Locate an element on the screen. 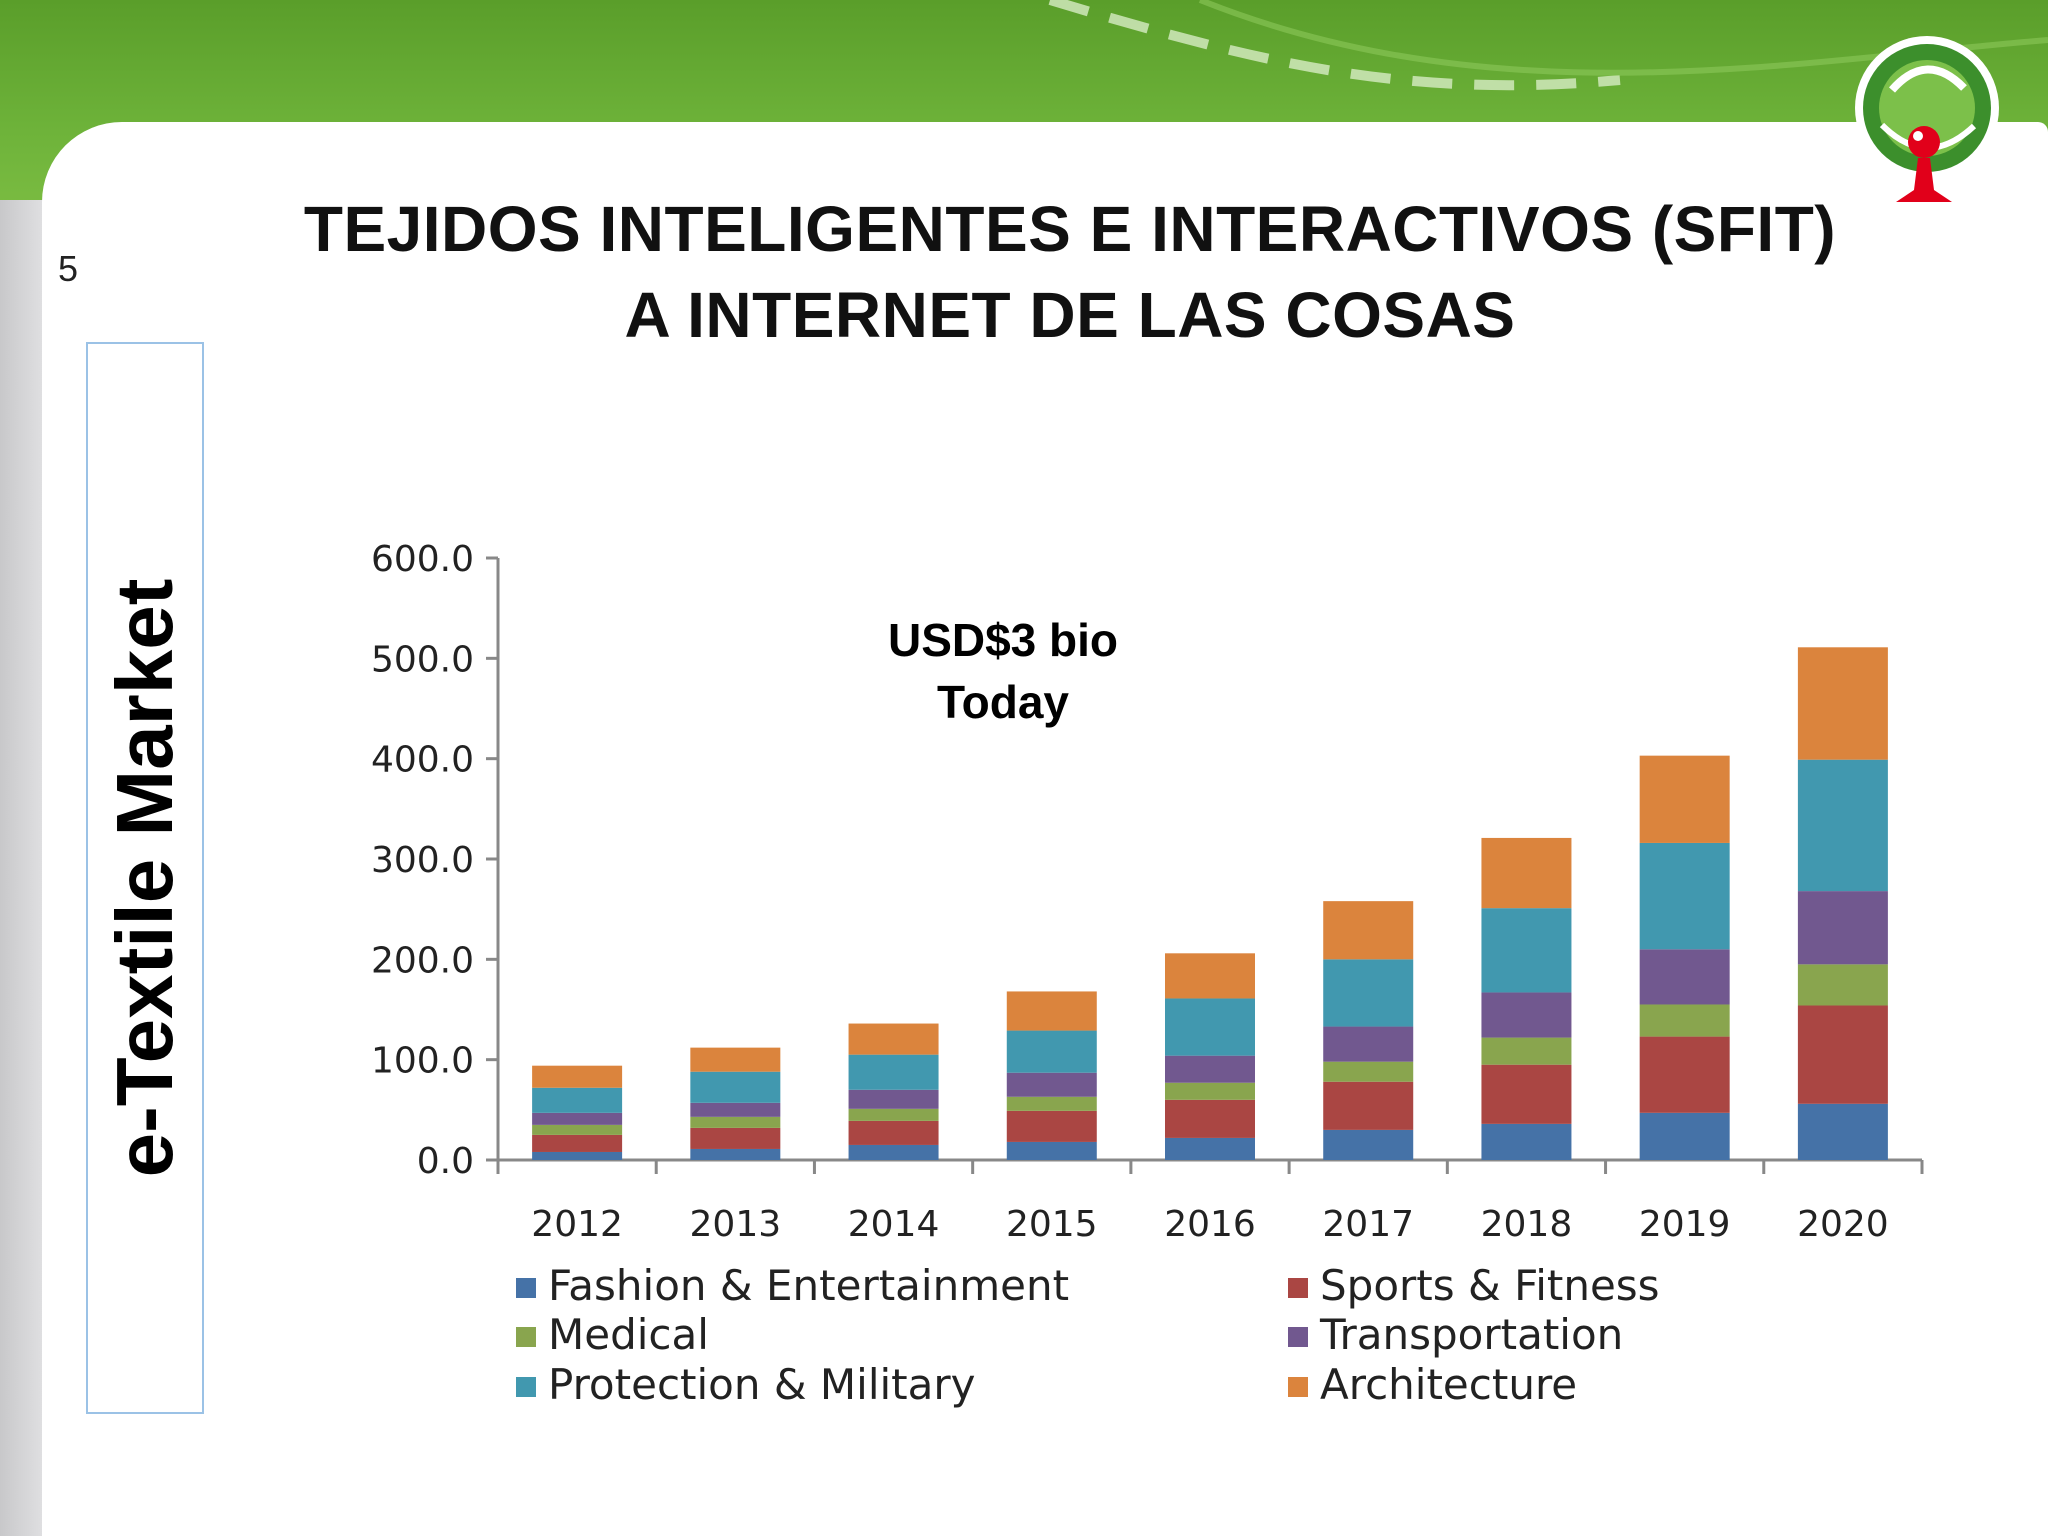 The image size is (2048, 1536). bar-transportation-2018 is located at coordinates (1526, 1015).